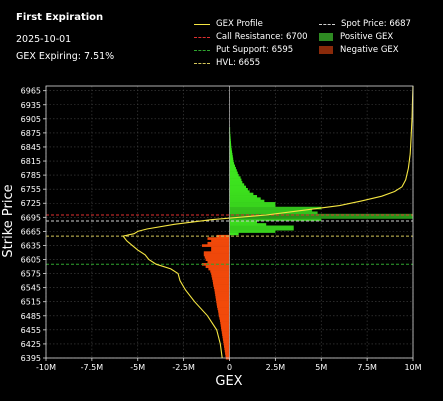 This screenshot has width=443, height=401. I want to click on legend-positive-gex: Positive GEX, so click(356, 37).